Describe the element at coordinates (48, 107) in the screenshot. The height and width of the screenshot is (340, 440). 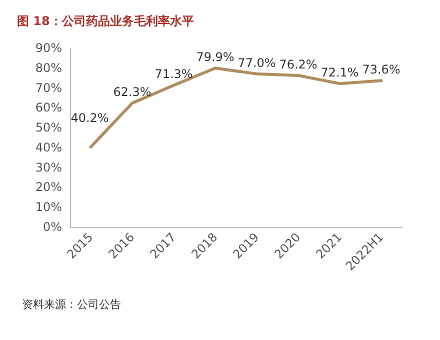
I see `y-tick-label: 60%` at that location.